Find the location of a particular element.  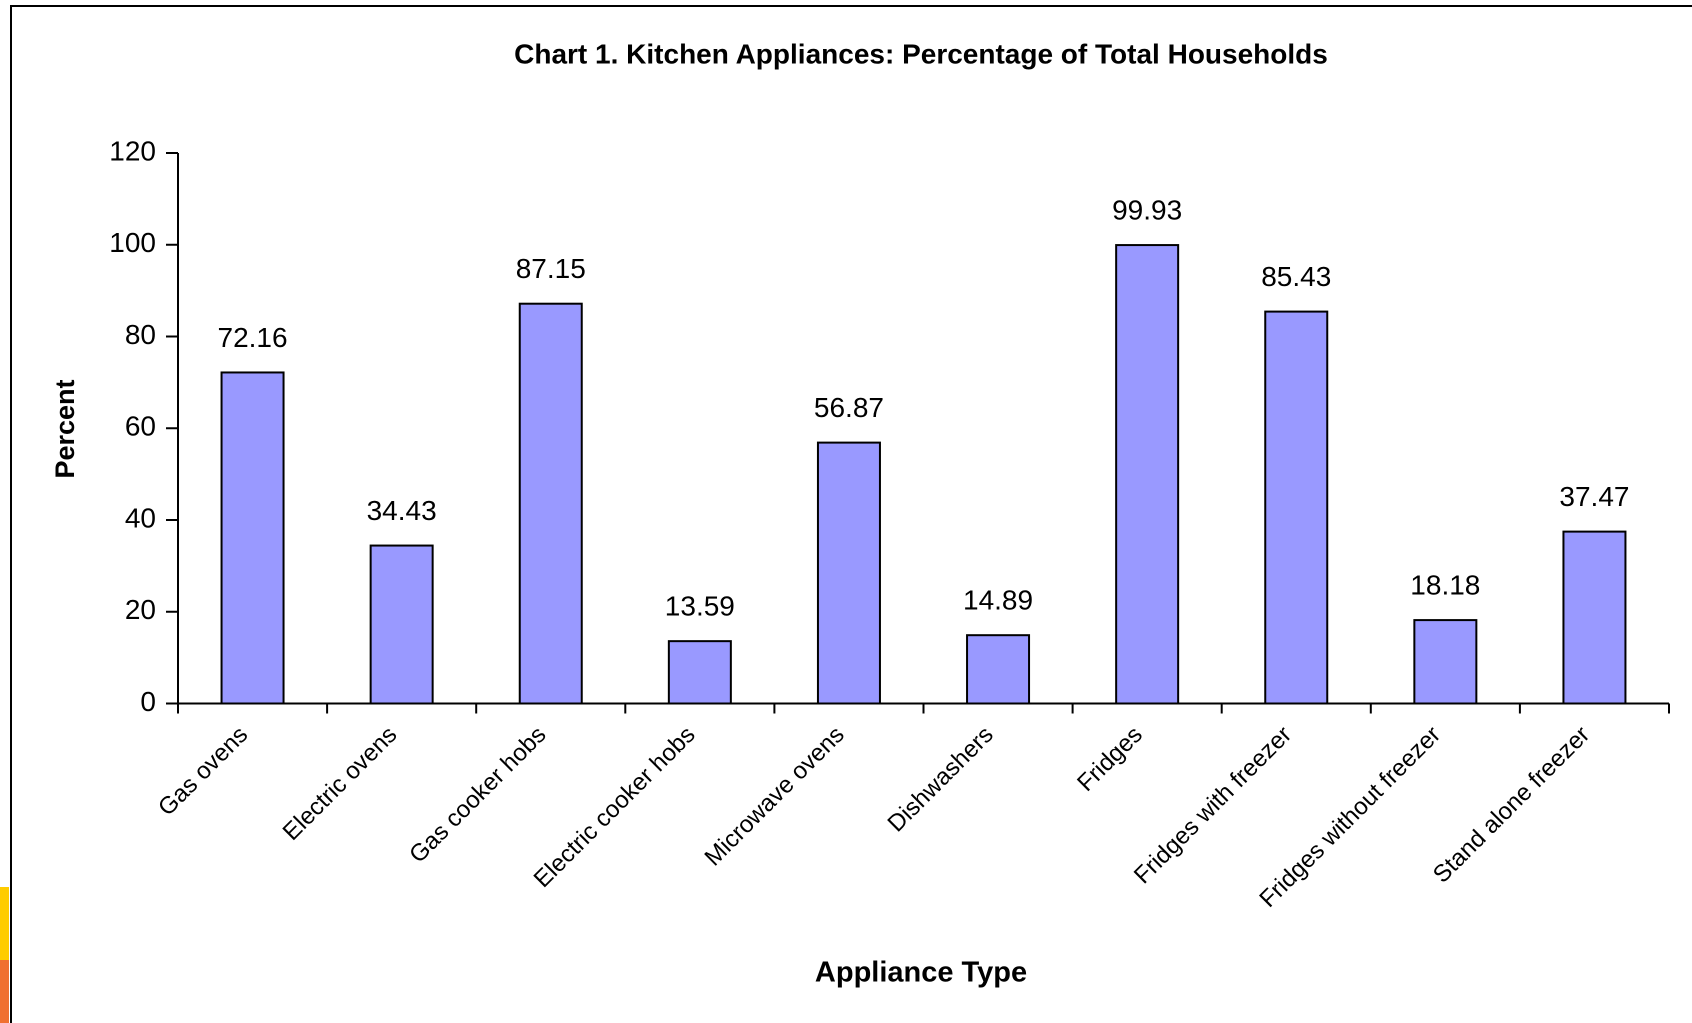

data-label: 87.15 is located at coordinates (551, 268).